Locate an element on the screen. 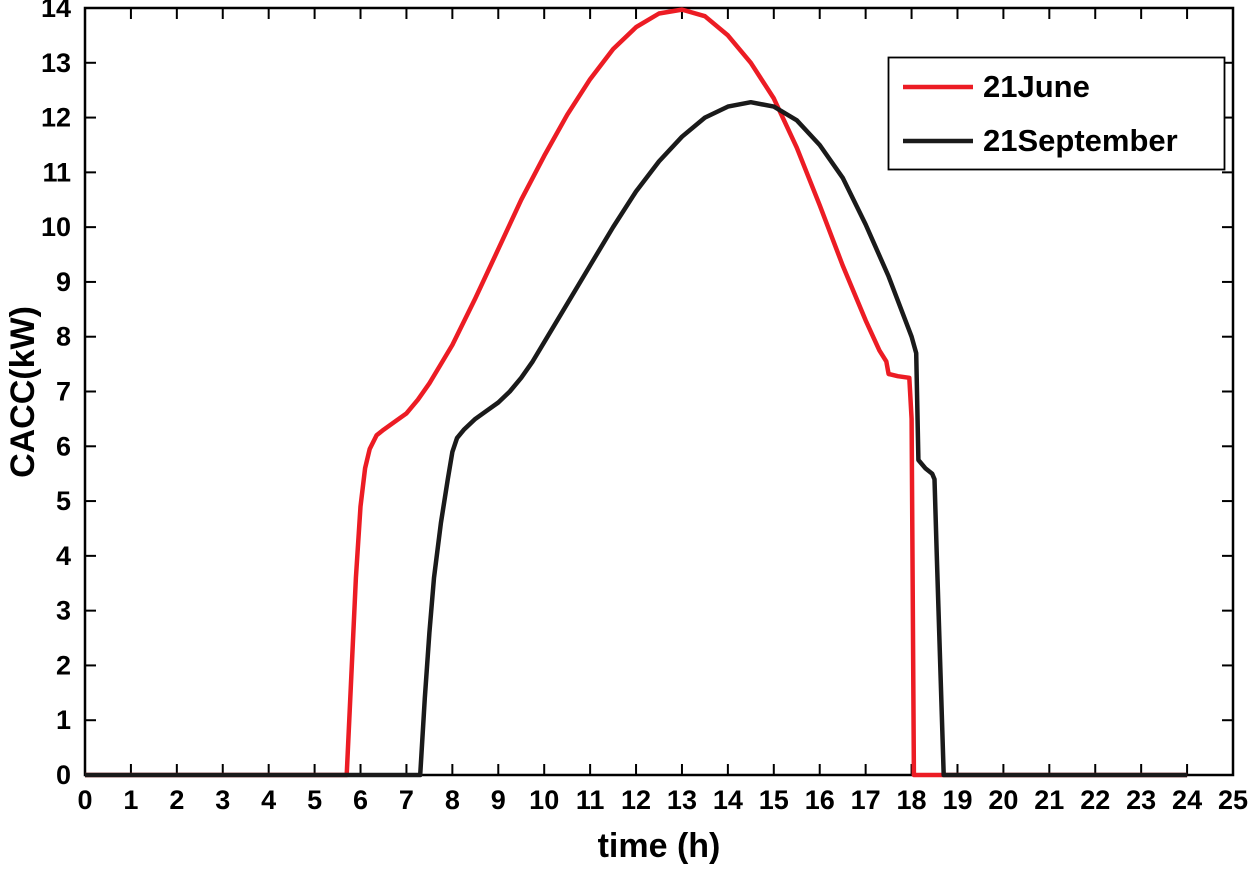  x-tick-label: 18 is located at coordinates (912, 800).